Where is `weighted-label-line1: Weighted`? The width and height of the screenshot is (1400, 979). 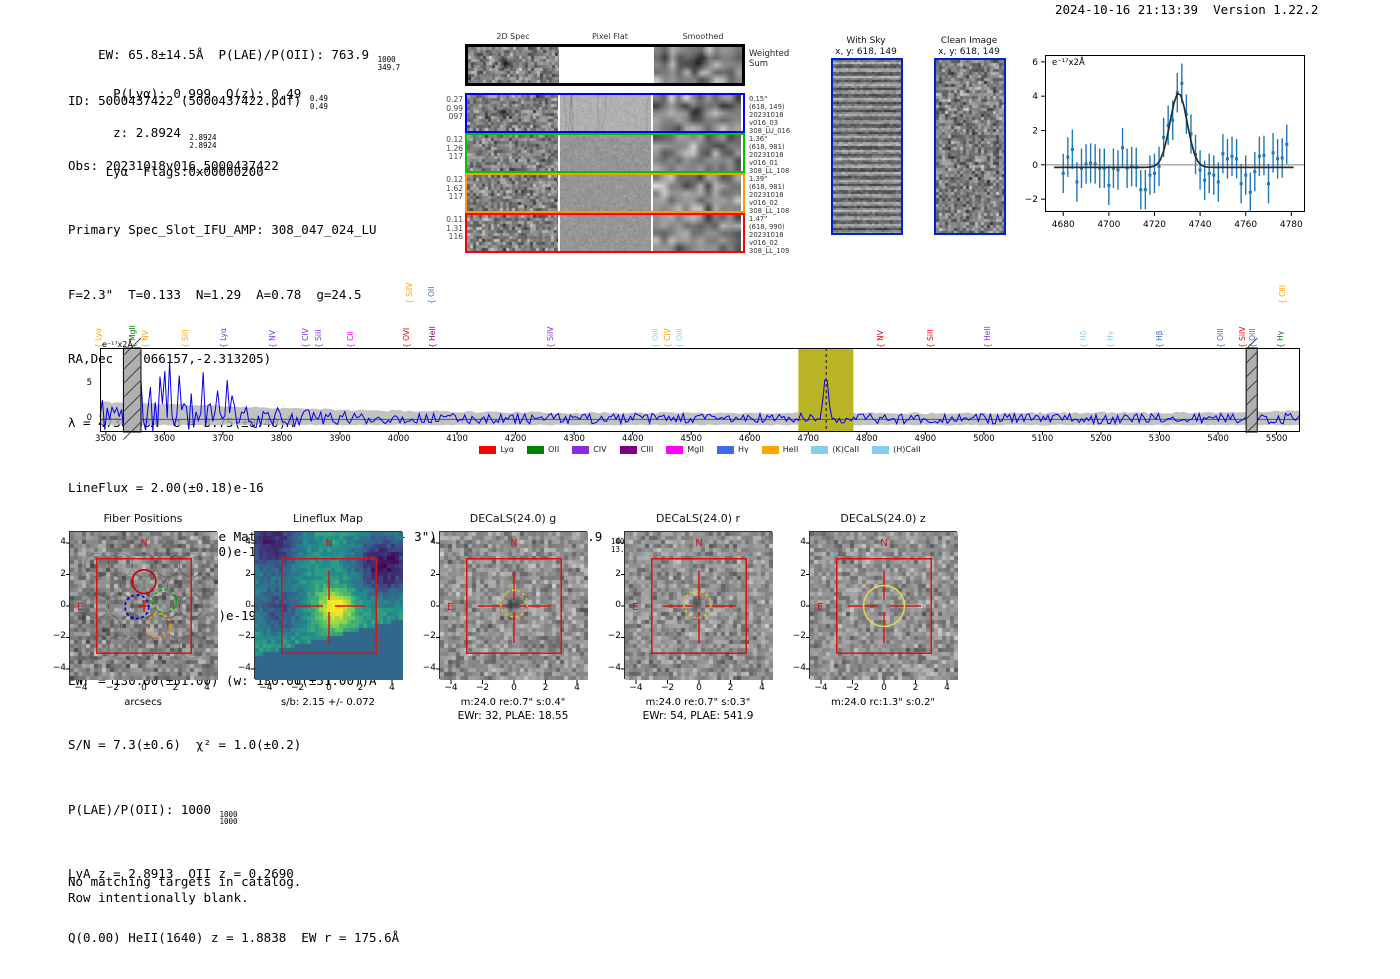
weighted-label-line1: Weighted is located at coordinates (769, 54).